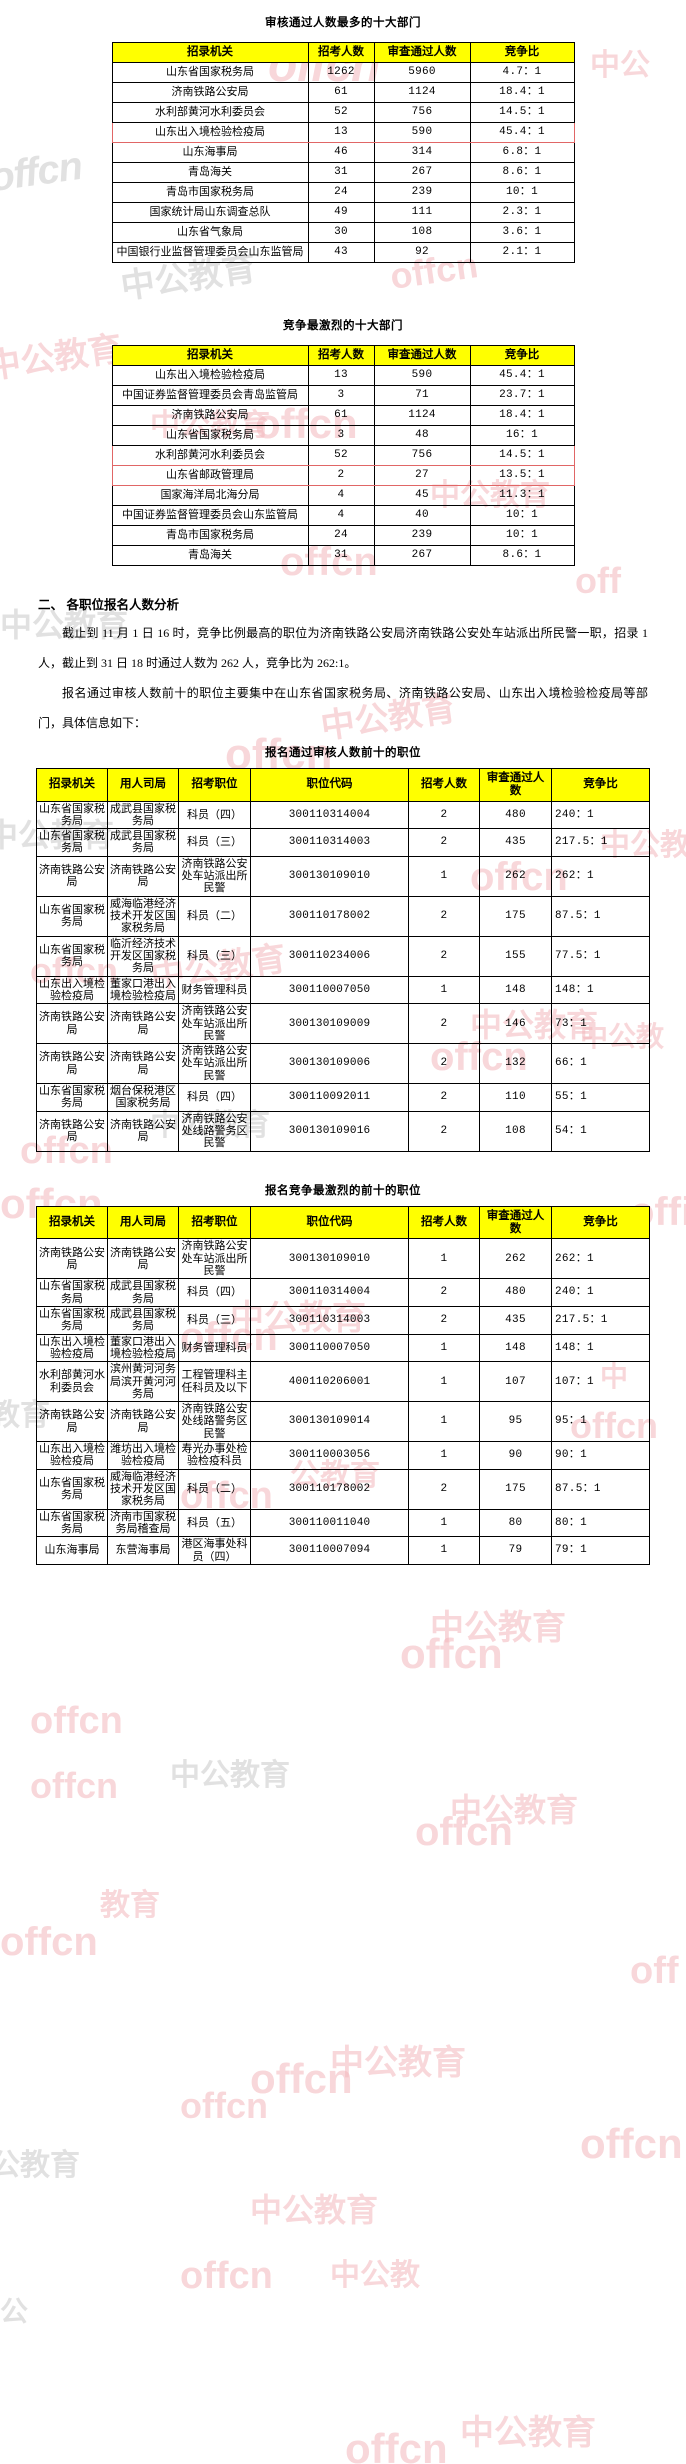 This screenshot has height=2464, width=686. I want to click on cell-code: 300110003056, so click(329, 1455).